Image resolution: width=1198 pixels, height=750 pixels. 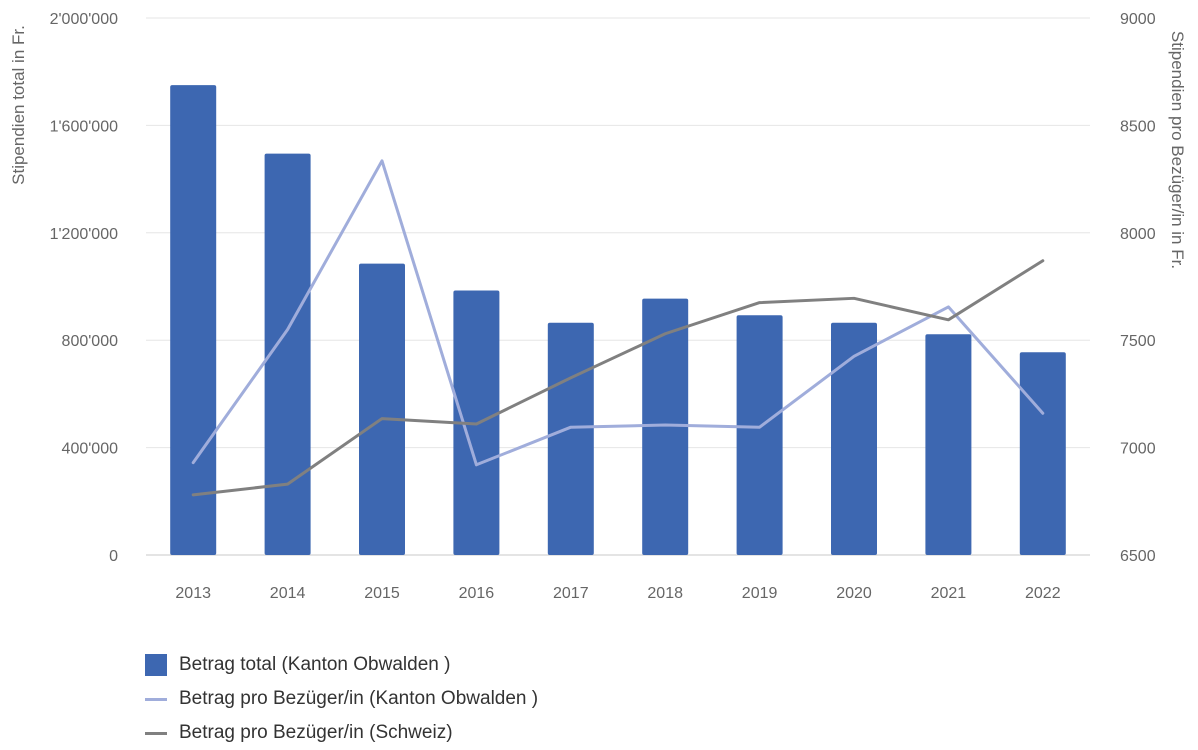 I want to click on left-tick-label: 1'200'000, so click(x=84, y=234).